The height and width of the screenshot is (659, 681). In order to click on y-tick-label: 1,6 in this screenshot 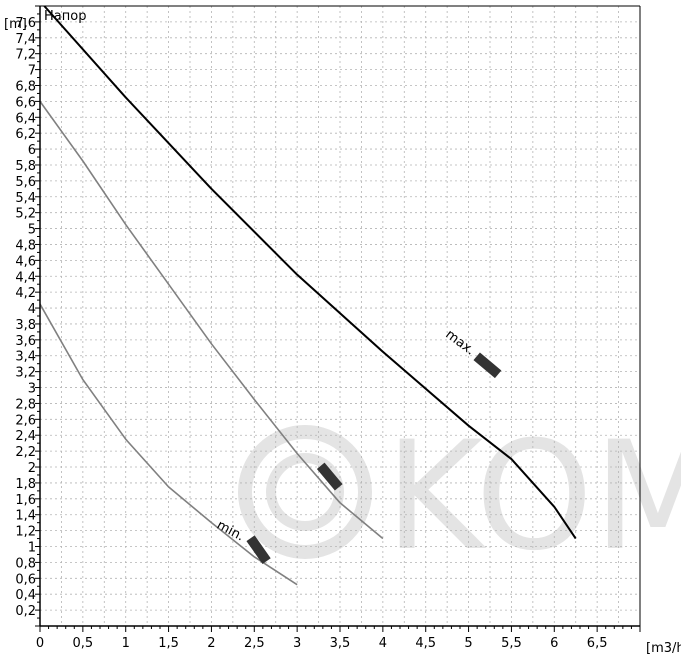, I will do `click(25, 500)`.